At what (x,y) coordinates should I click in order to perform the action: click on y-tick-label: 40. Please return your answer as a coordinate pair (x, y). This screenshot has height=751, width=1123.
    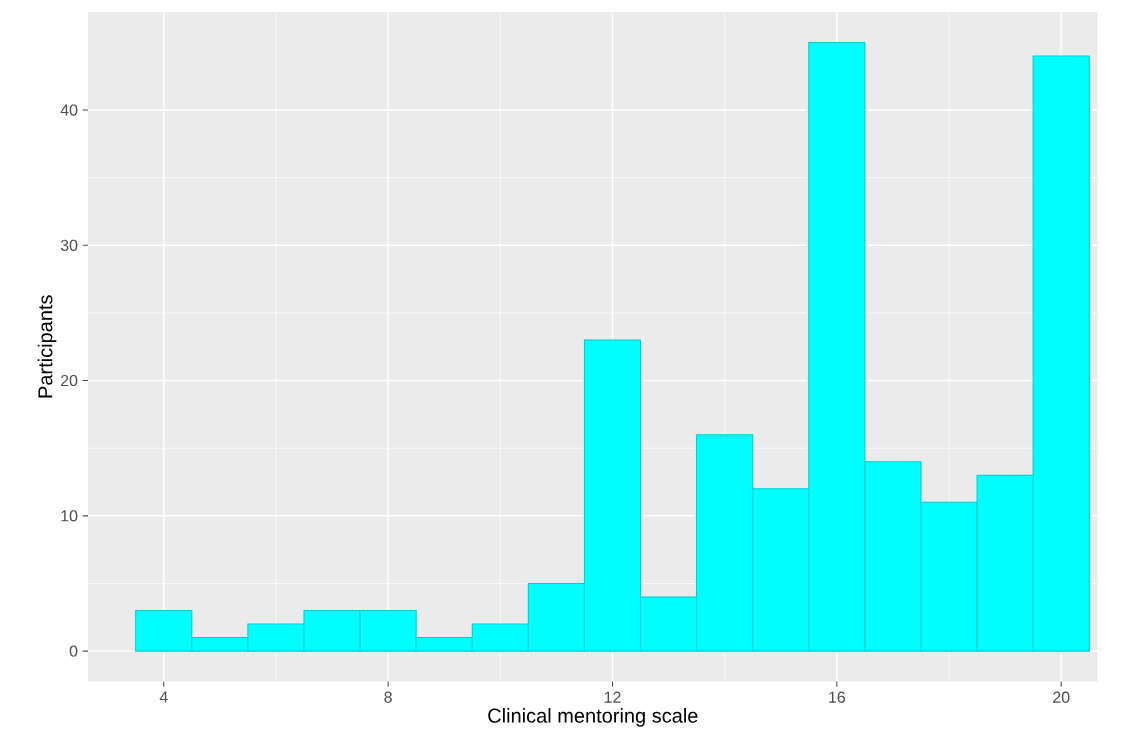
    Looking at the image, I should click on (69, 110).